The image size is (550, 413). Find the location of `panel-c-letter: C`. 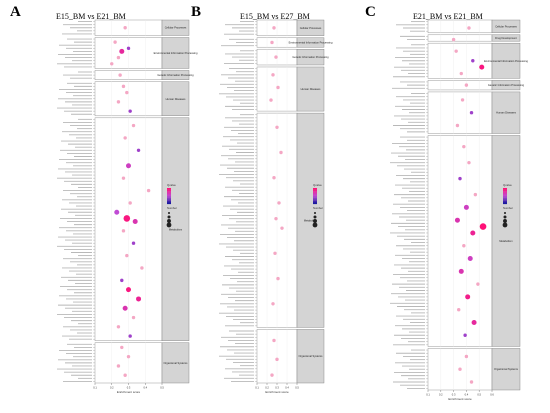

panel-c-letter: C is located at coordinates (370, 12).